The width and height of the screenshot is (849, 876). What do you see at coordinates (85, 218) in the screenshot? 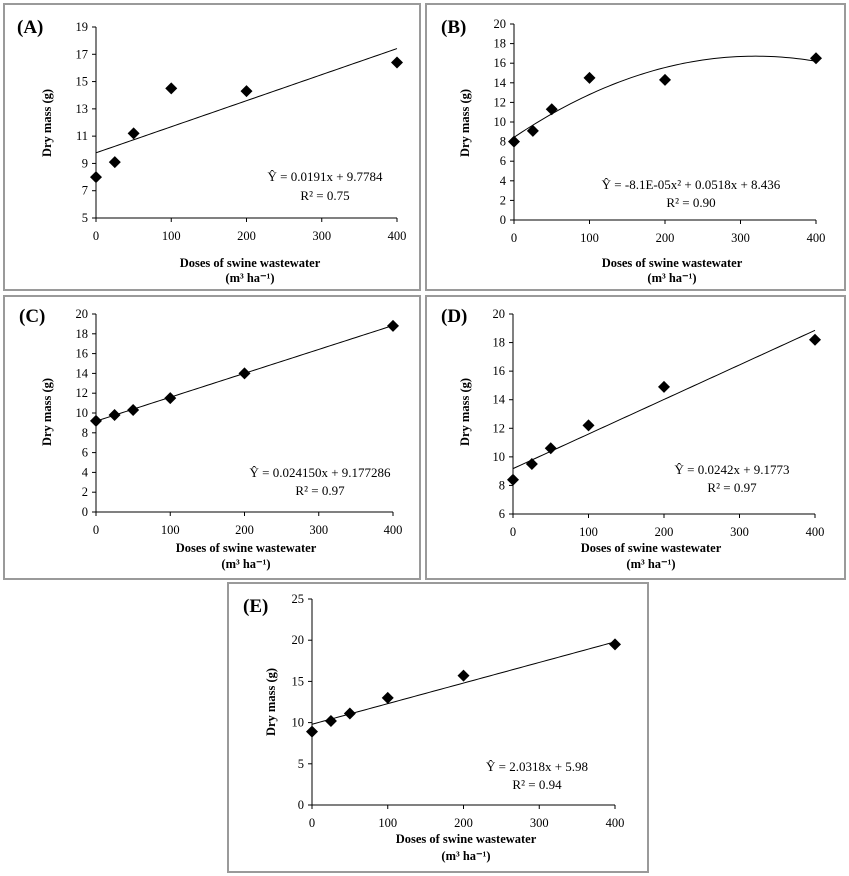
I see `y-tick-label: 5` at bounding box center [85, 218].